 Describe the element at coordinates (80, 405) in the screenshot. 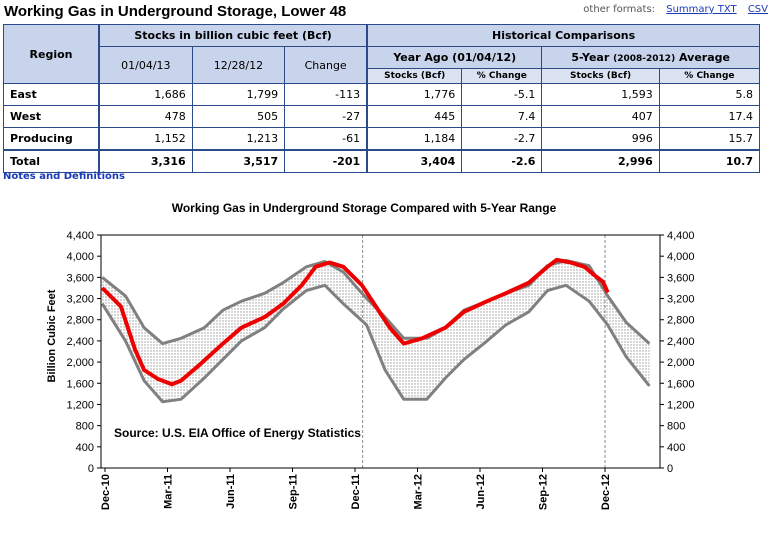

I see `y-tick-label-left: 1,200` at that location.